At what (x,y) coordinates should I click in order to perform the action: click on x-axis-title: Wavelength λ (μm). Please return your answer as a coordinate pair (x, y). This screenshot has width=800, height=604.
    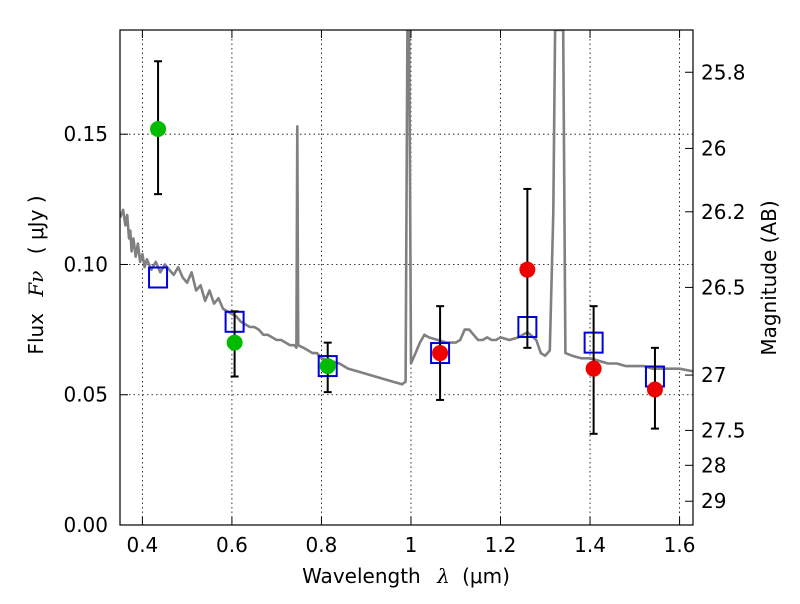
    Looking at the image, I should click on (406, 576).